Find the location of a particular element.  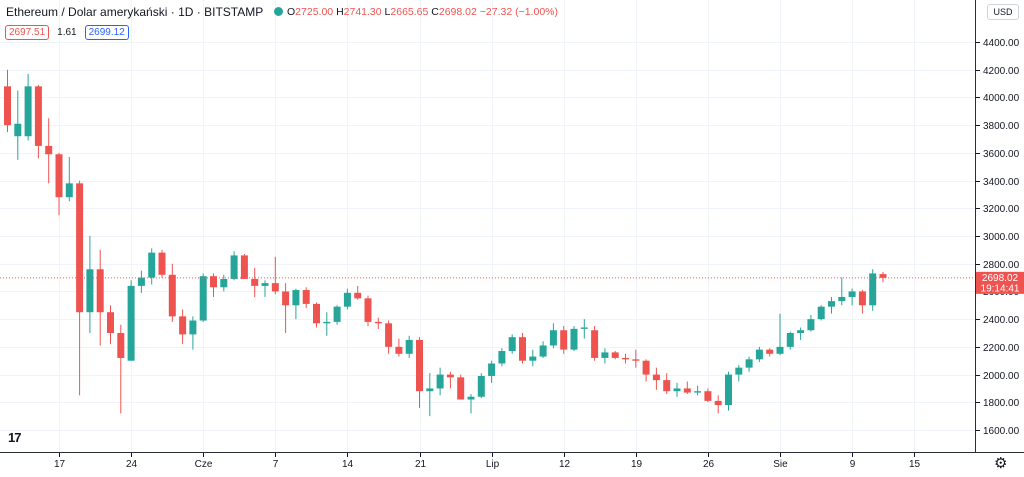

time-tick-label: Cze is located at coordinates (204, 464).